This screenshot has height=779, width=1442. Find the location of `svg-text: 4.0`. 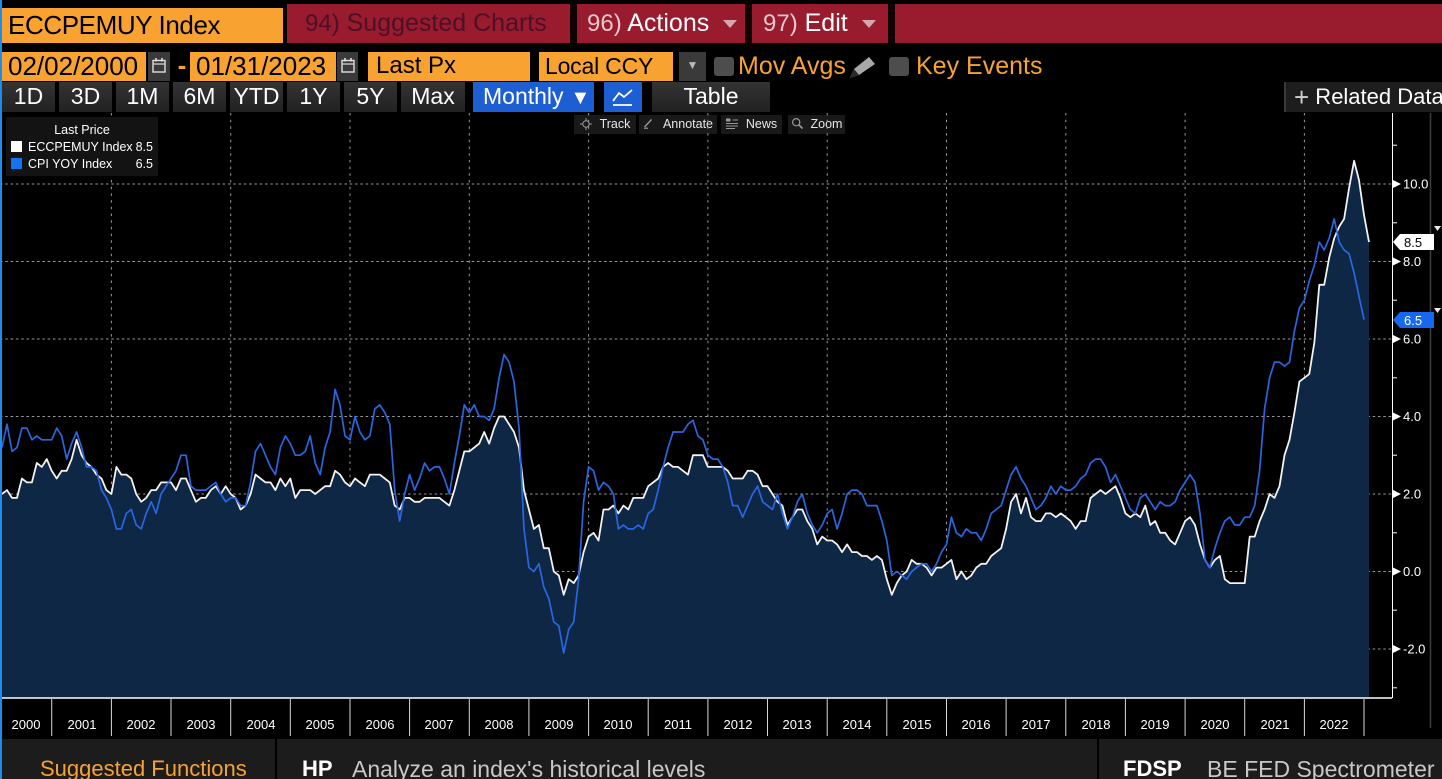

svg-text: 4.0 is located at coordinates (1412, 416).